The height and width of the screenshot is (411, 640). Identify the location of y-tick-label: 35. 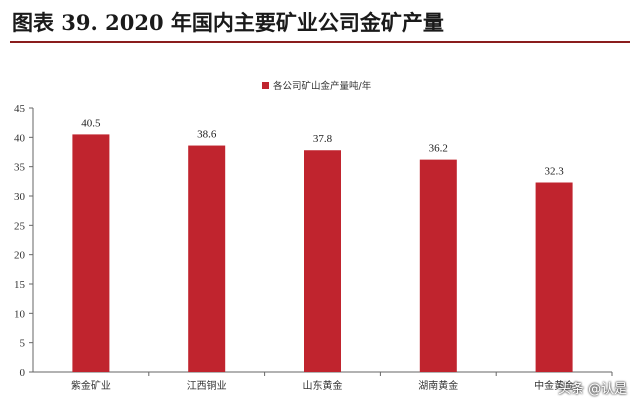
(20, 168).